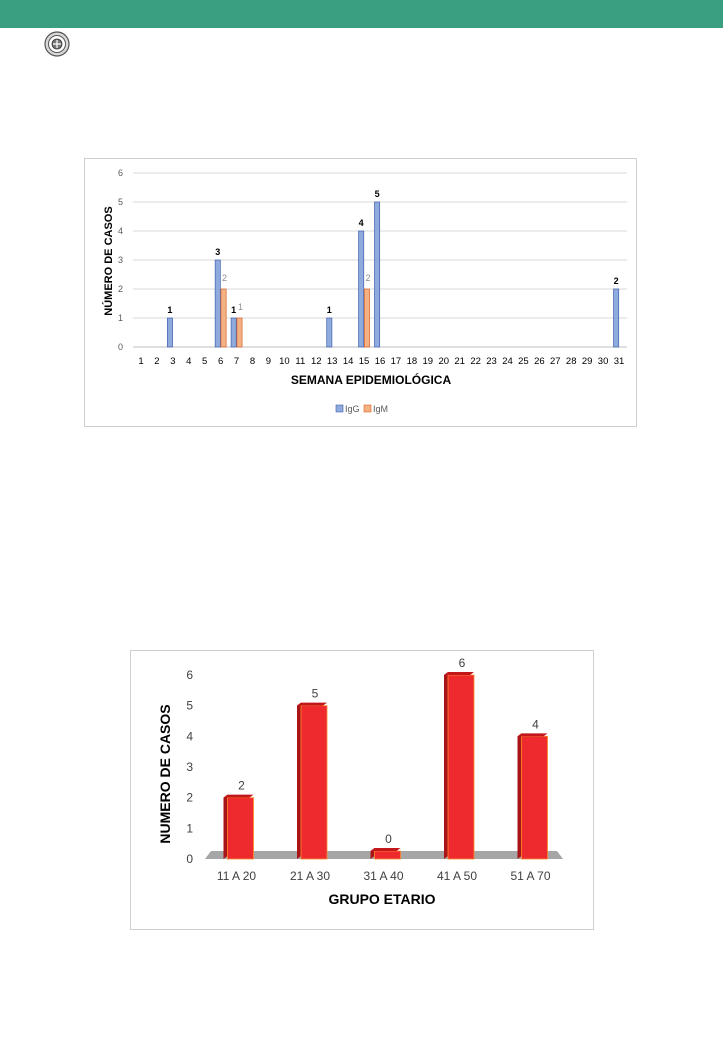 This screenshot has height=1063, width=723. Describe the element at coordinates (352, 409) in the screenshot. I see `legend-label-igg: IgG` at that location.